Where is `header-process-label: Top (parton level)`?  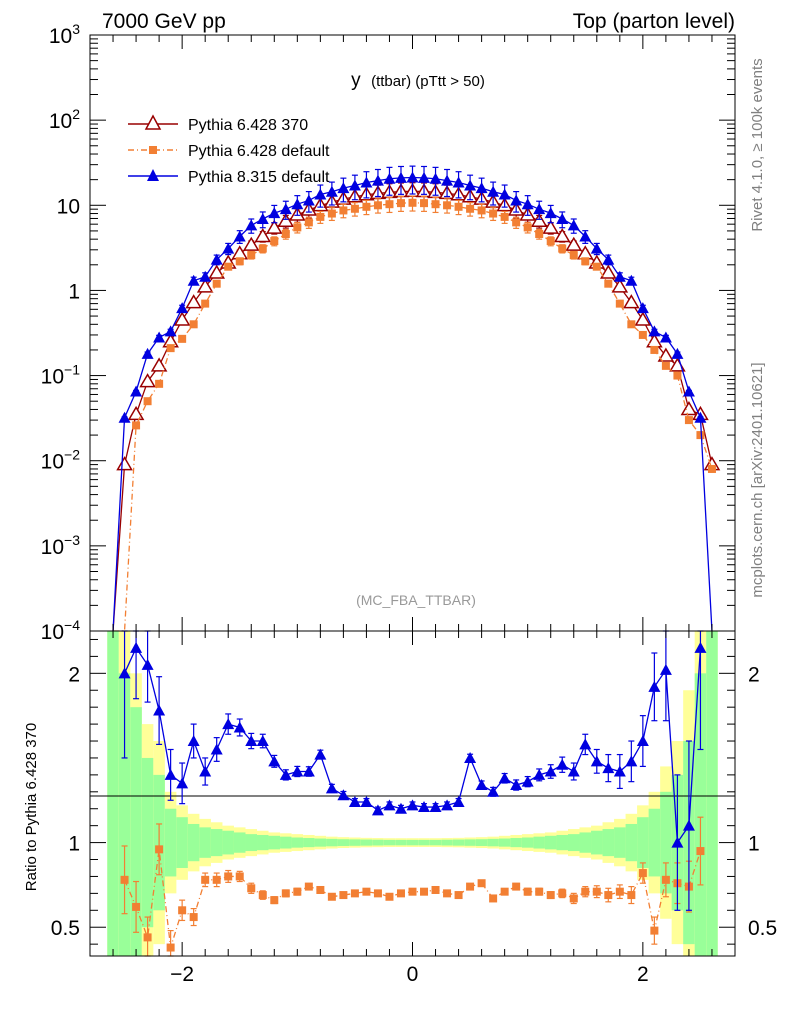 header-process-label: Top (parton level) is located at coordinates (654, 21).